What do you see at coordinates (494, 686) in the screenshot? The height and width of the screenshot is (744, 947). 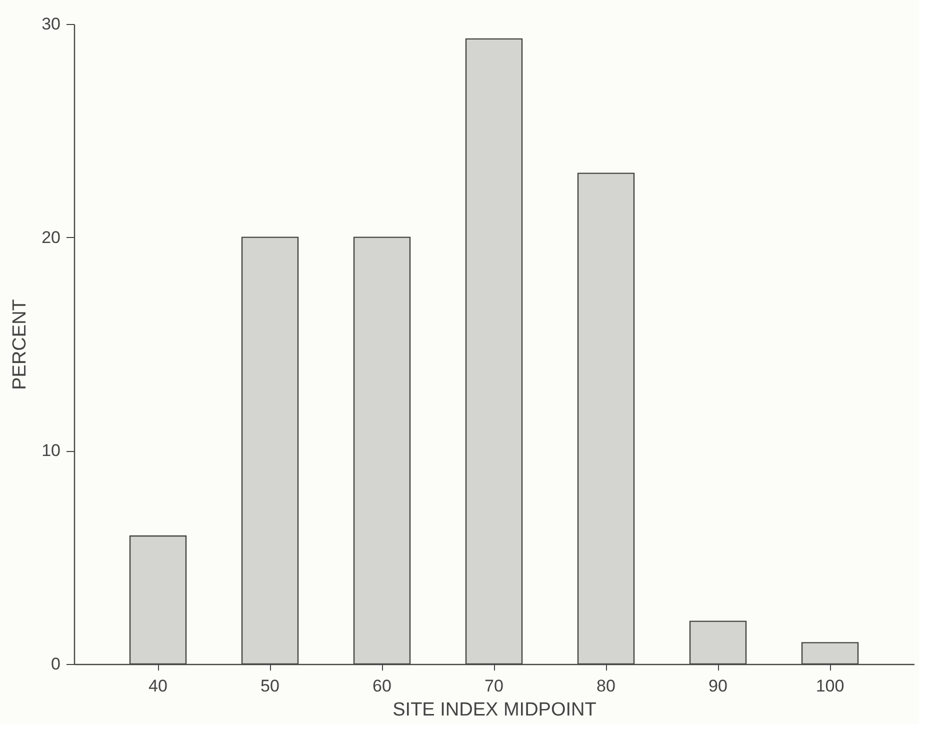 I see `x-tick-label: 70` at bounding box center [494, 686].